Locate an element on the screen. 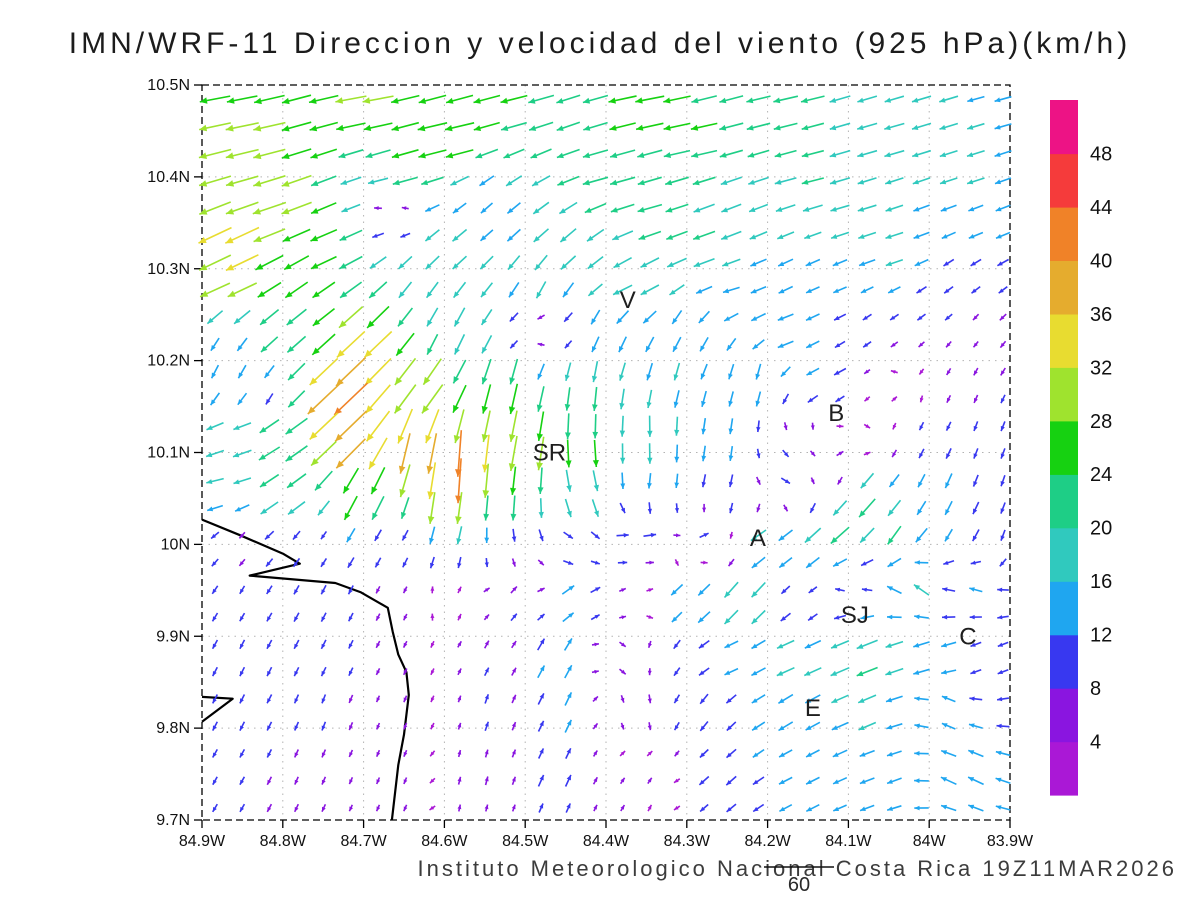 This screenshot has height=900, width=1200. colorbar-segment is located at coordinates (1064, 127).